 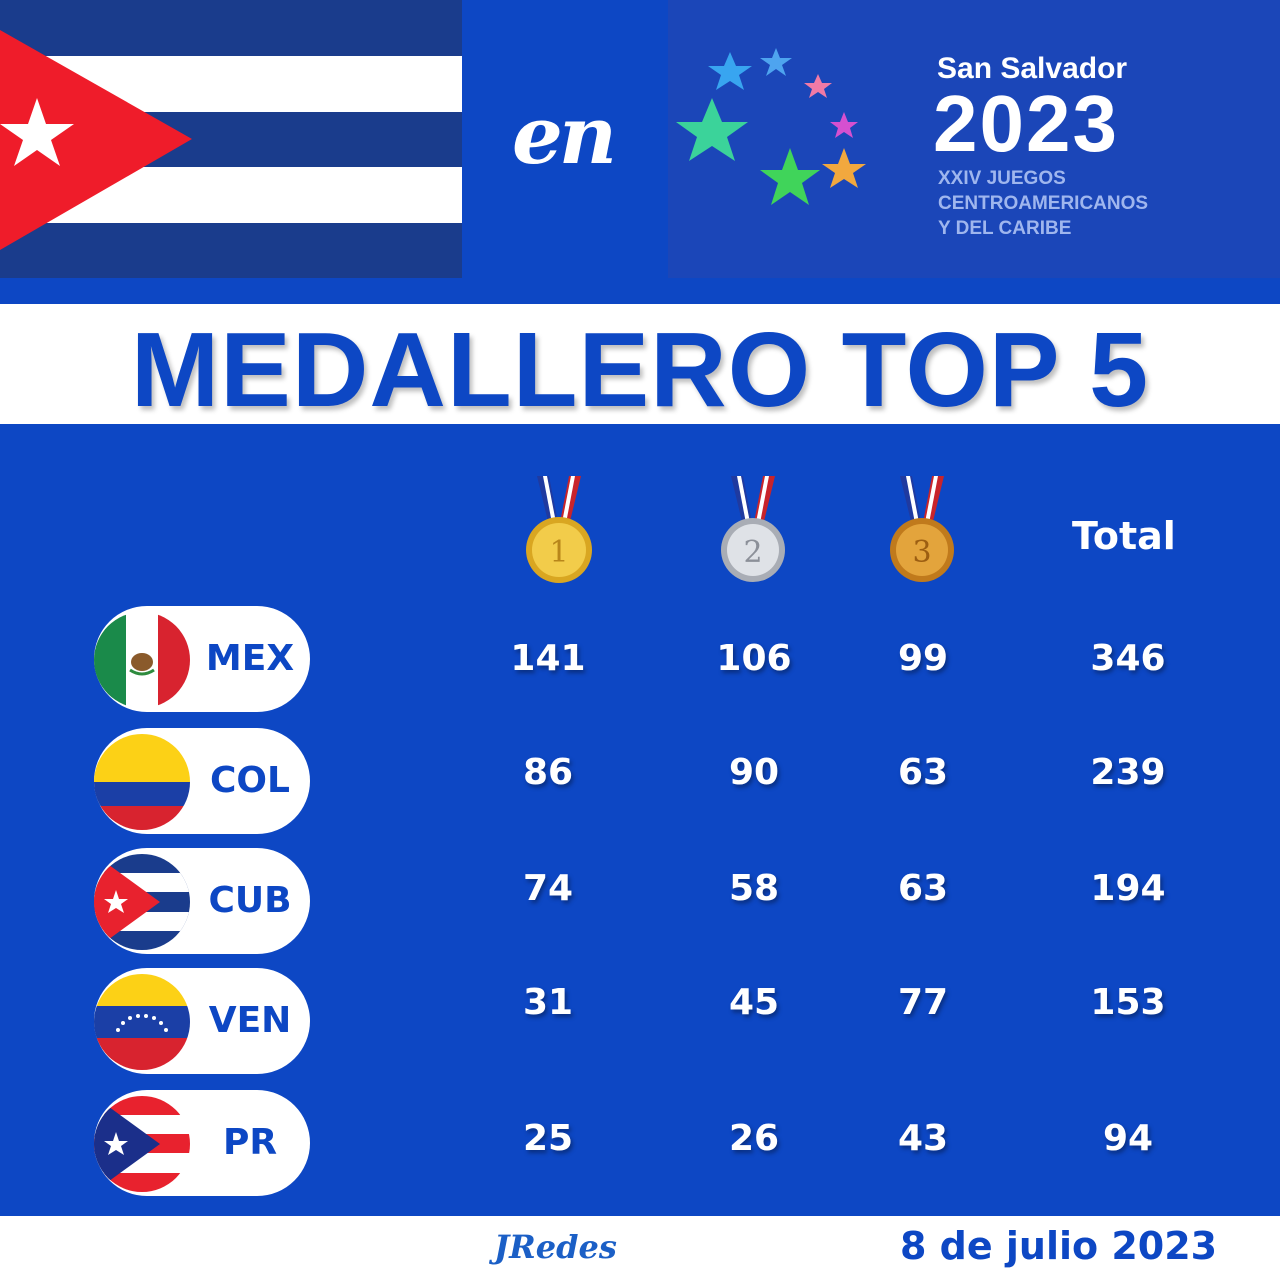 What do you see at coordinates (754, 1138) in the screenshot?
I see `silver-count: 26` at bounding box center [754, 1138].